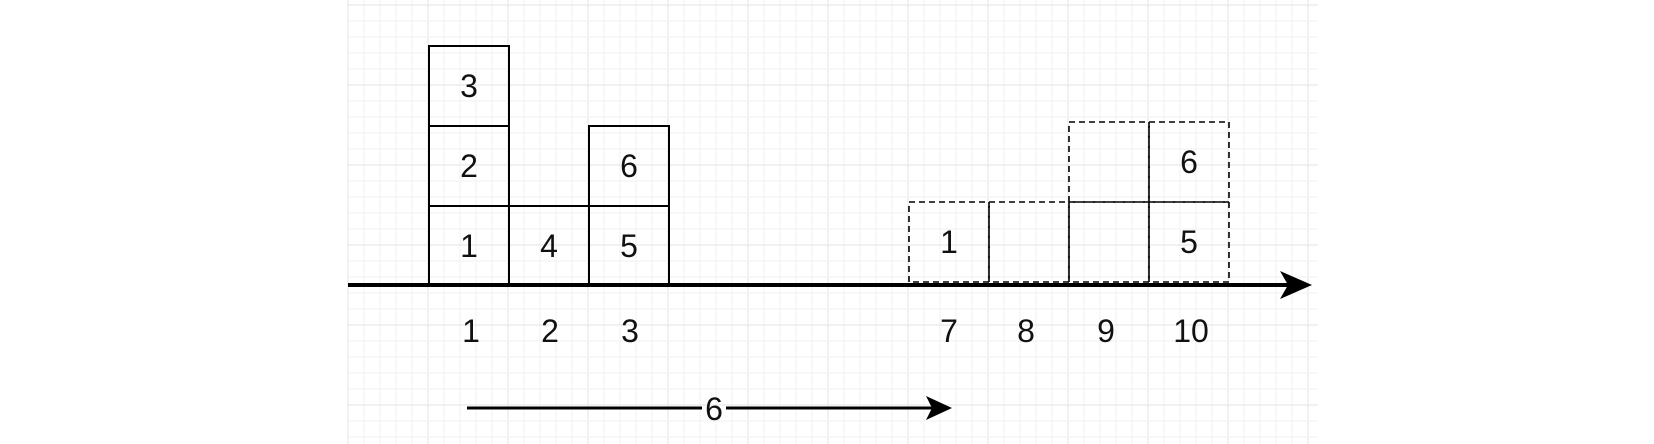  What do you see at coordinates (714, 409) in the screenshot?
I see `shift-arrow-label: 6` at bounding box center [714, 409].